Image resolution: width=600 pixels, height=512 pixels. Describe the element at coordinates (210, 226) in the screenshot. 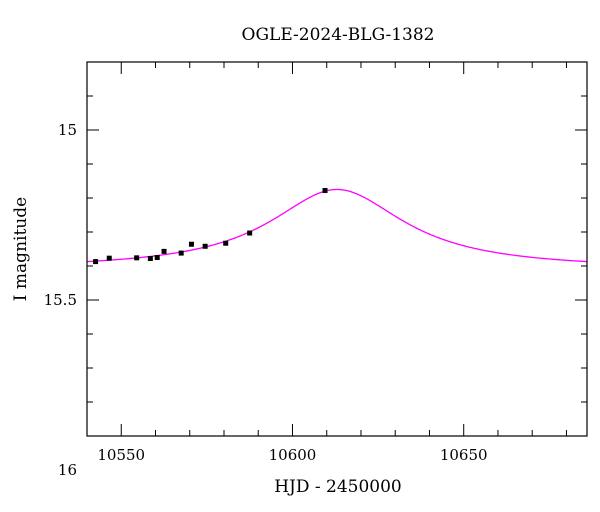

I see `data-points` at that location.